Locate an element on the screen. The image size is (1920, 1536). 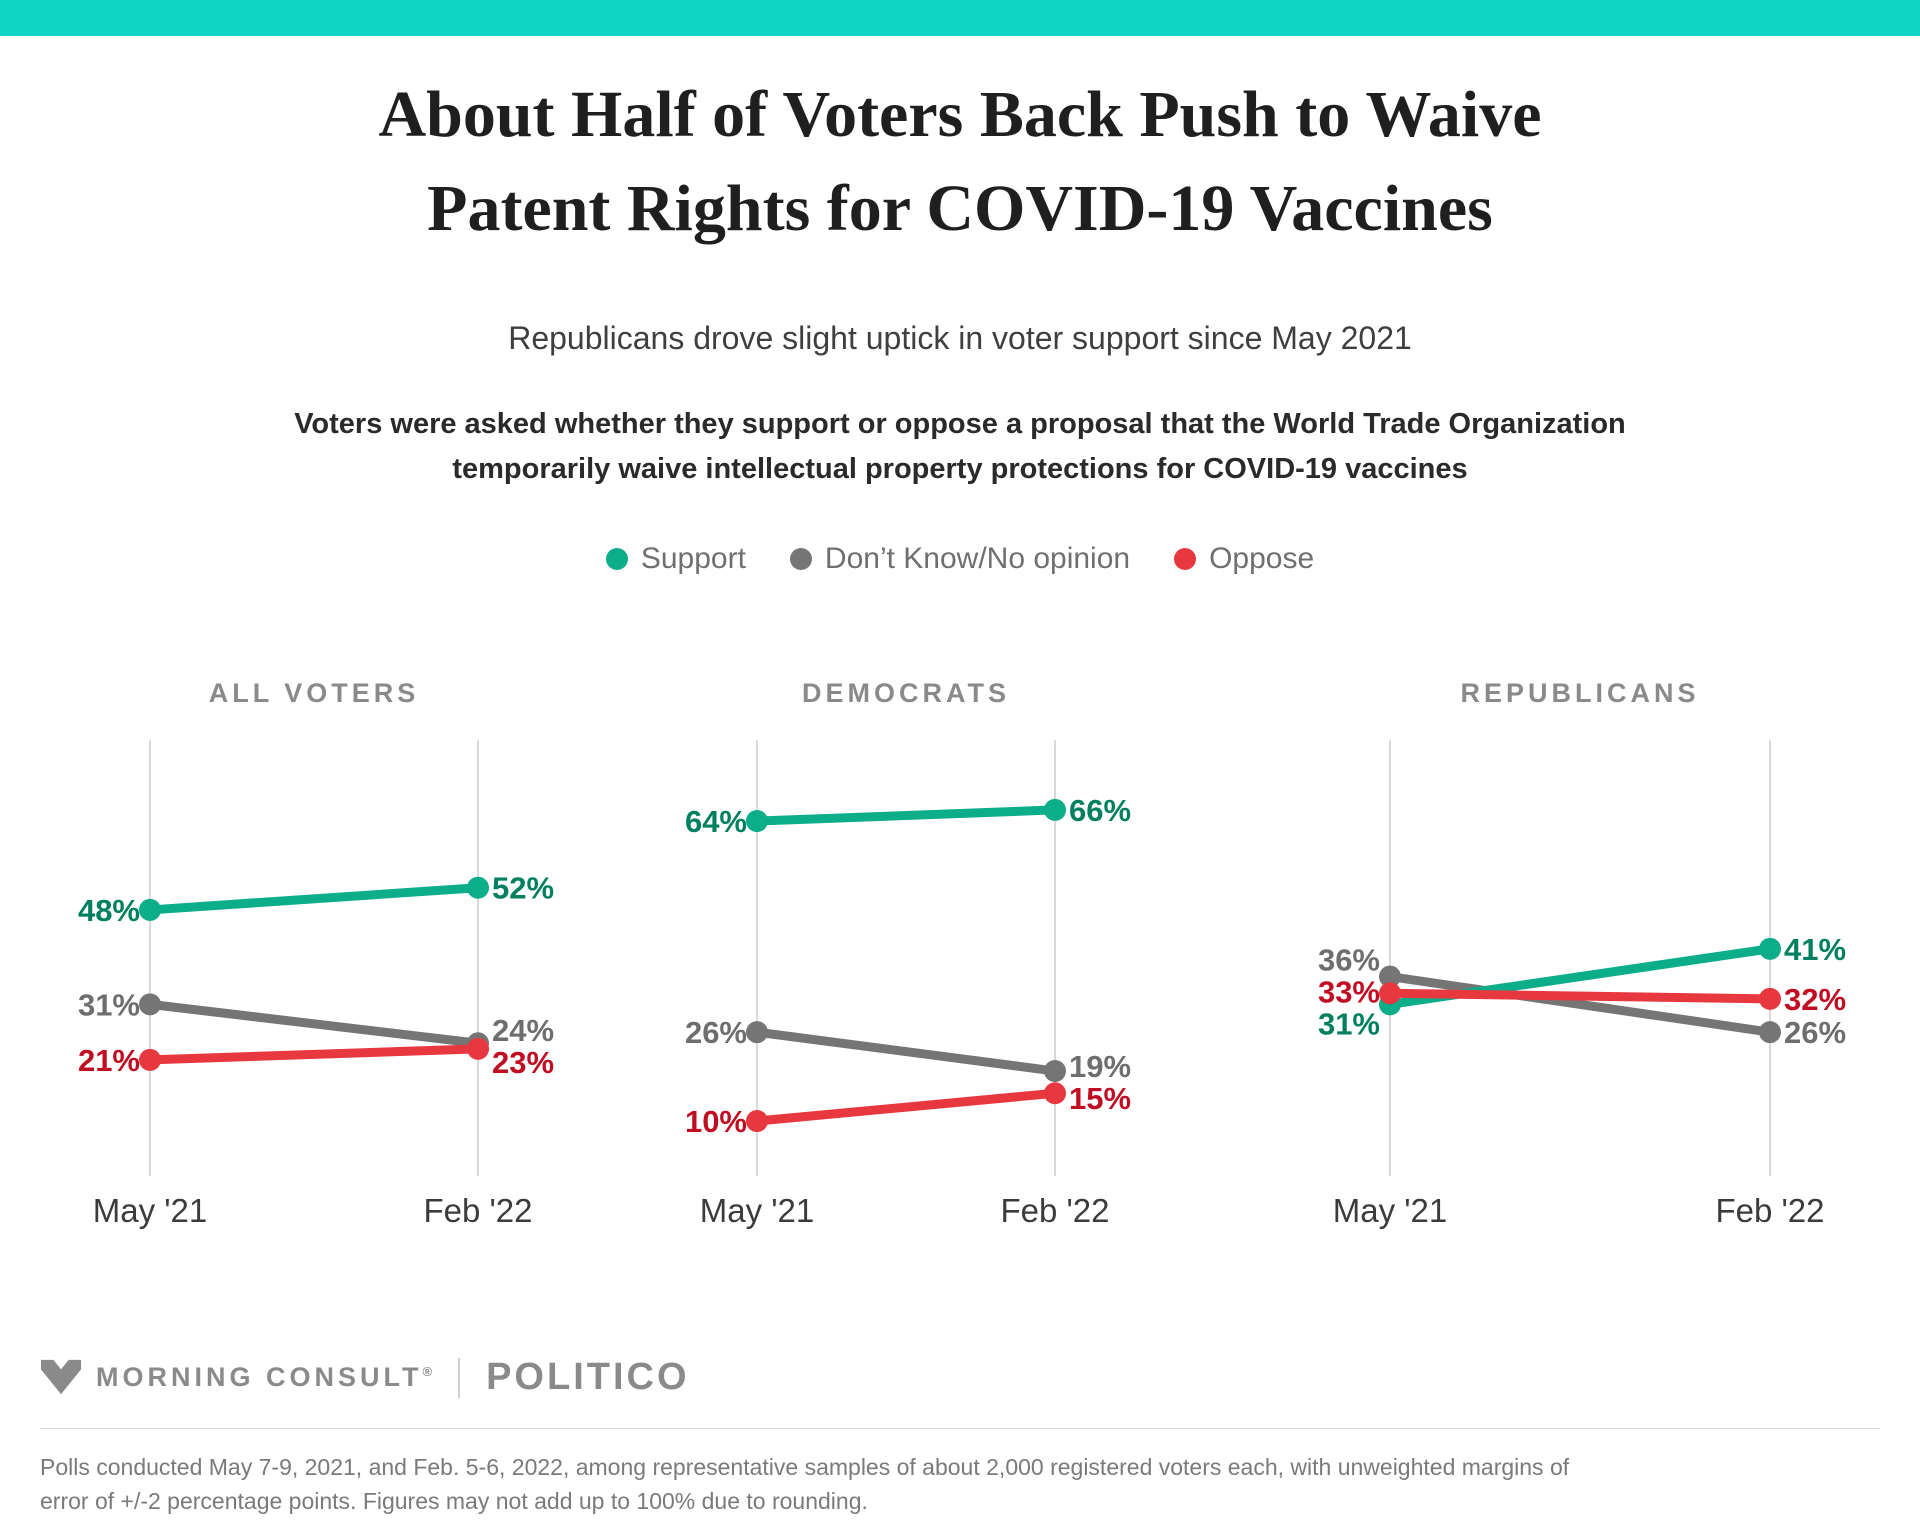
data-label-support: 31% is located at coordinates (1349, 1023).